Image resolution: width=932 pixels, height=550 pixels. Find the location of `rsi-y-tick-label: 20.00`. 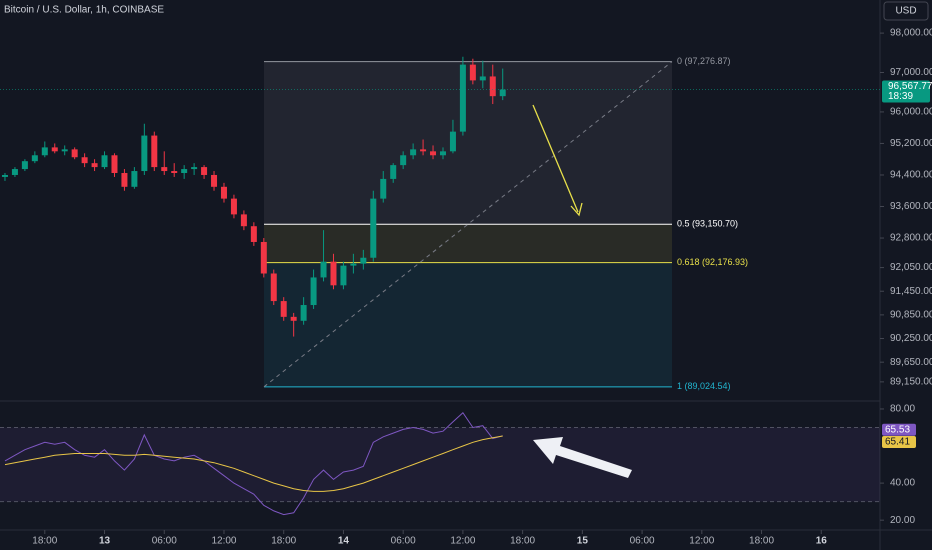

rsi-y-tick-label: 20.00 is located at coordinates (902, 520).